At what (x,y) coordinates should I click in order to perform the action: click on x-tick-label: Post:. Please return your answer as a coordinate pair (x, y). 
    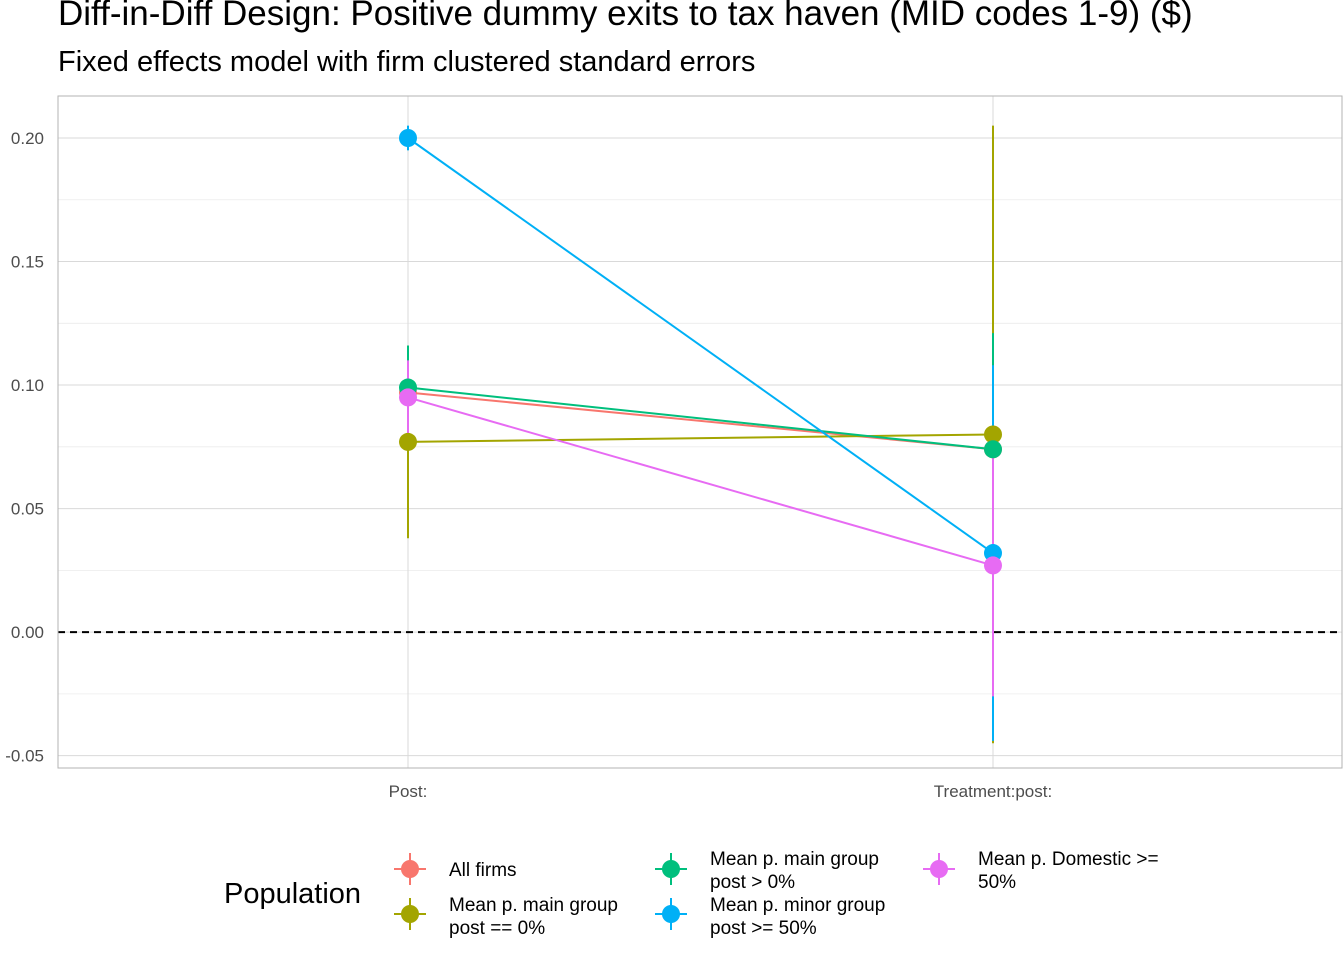
    Looking at the image, I should click on (408, 791).